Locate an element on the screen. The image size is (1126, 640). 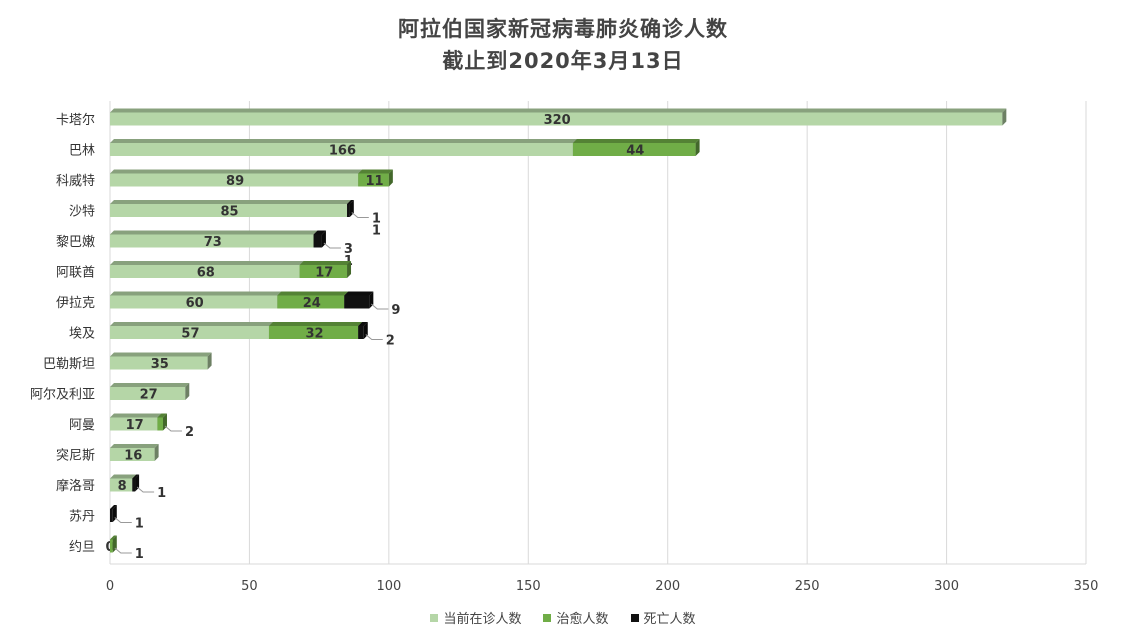
category-label: 巴林 is located at coordinates (82, 151).